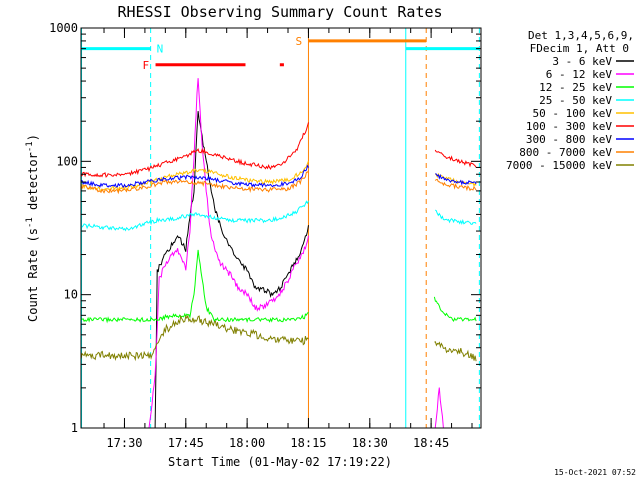 The image size is (640, 480). What do you see at coordinates (71, 295) in the screenshot?
I see `y-tick-label-1: 10` at bounding box center [71, 295].